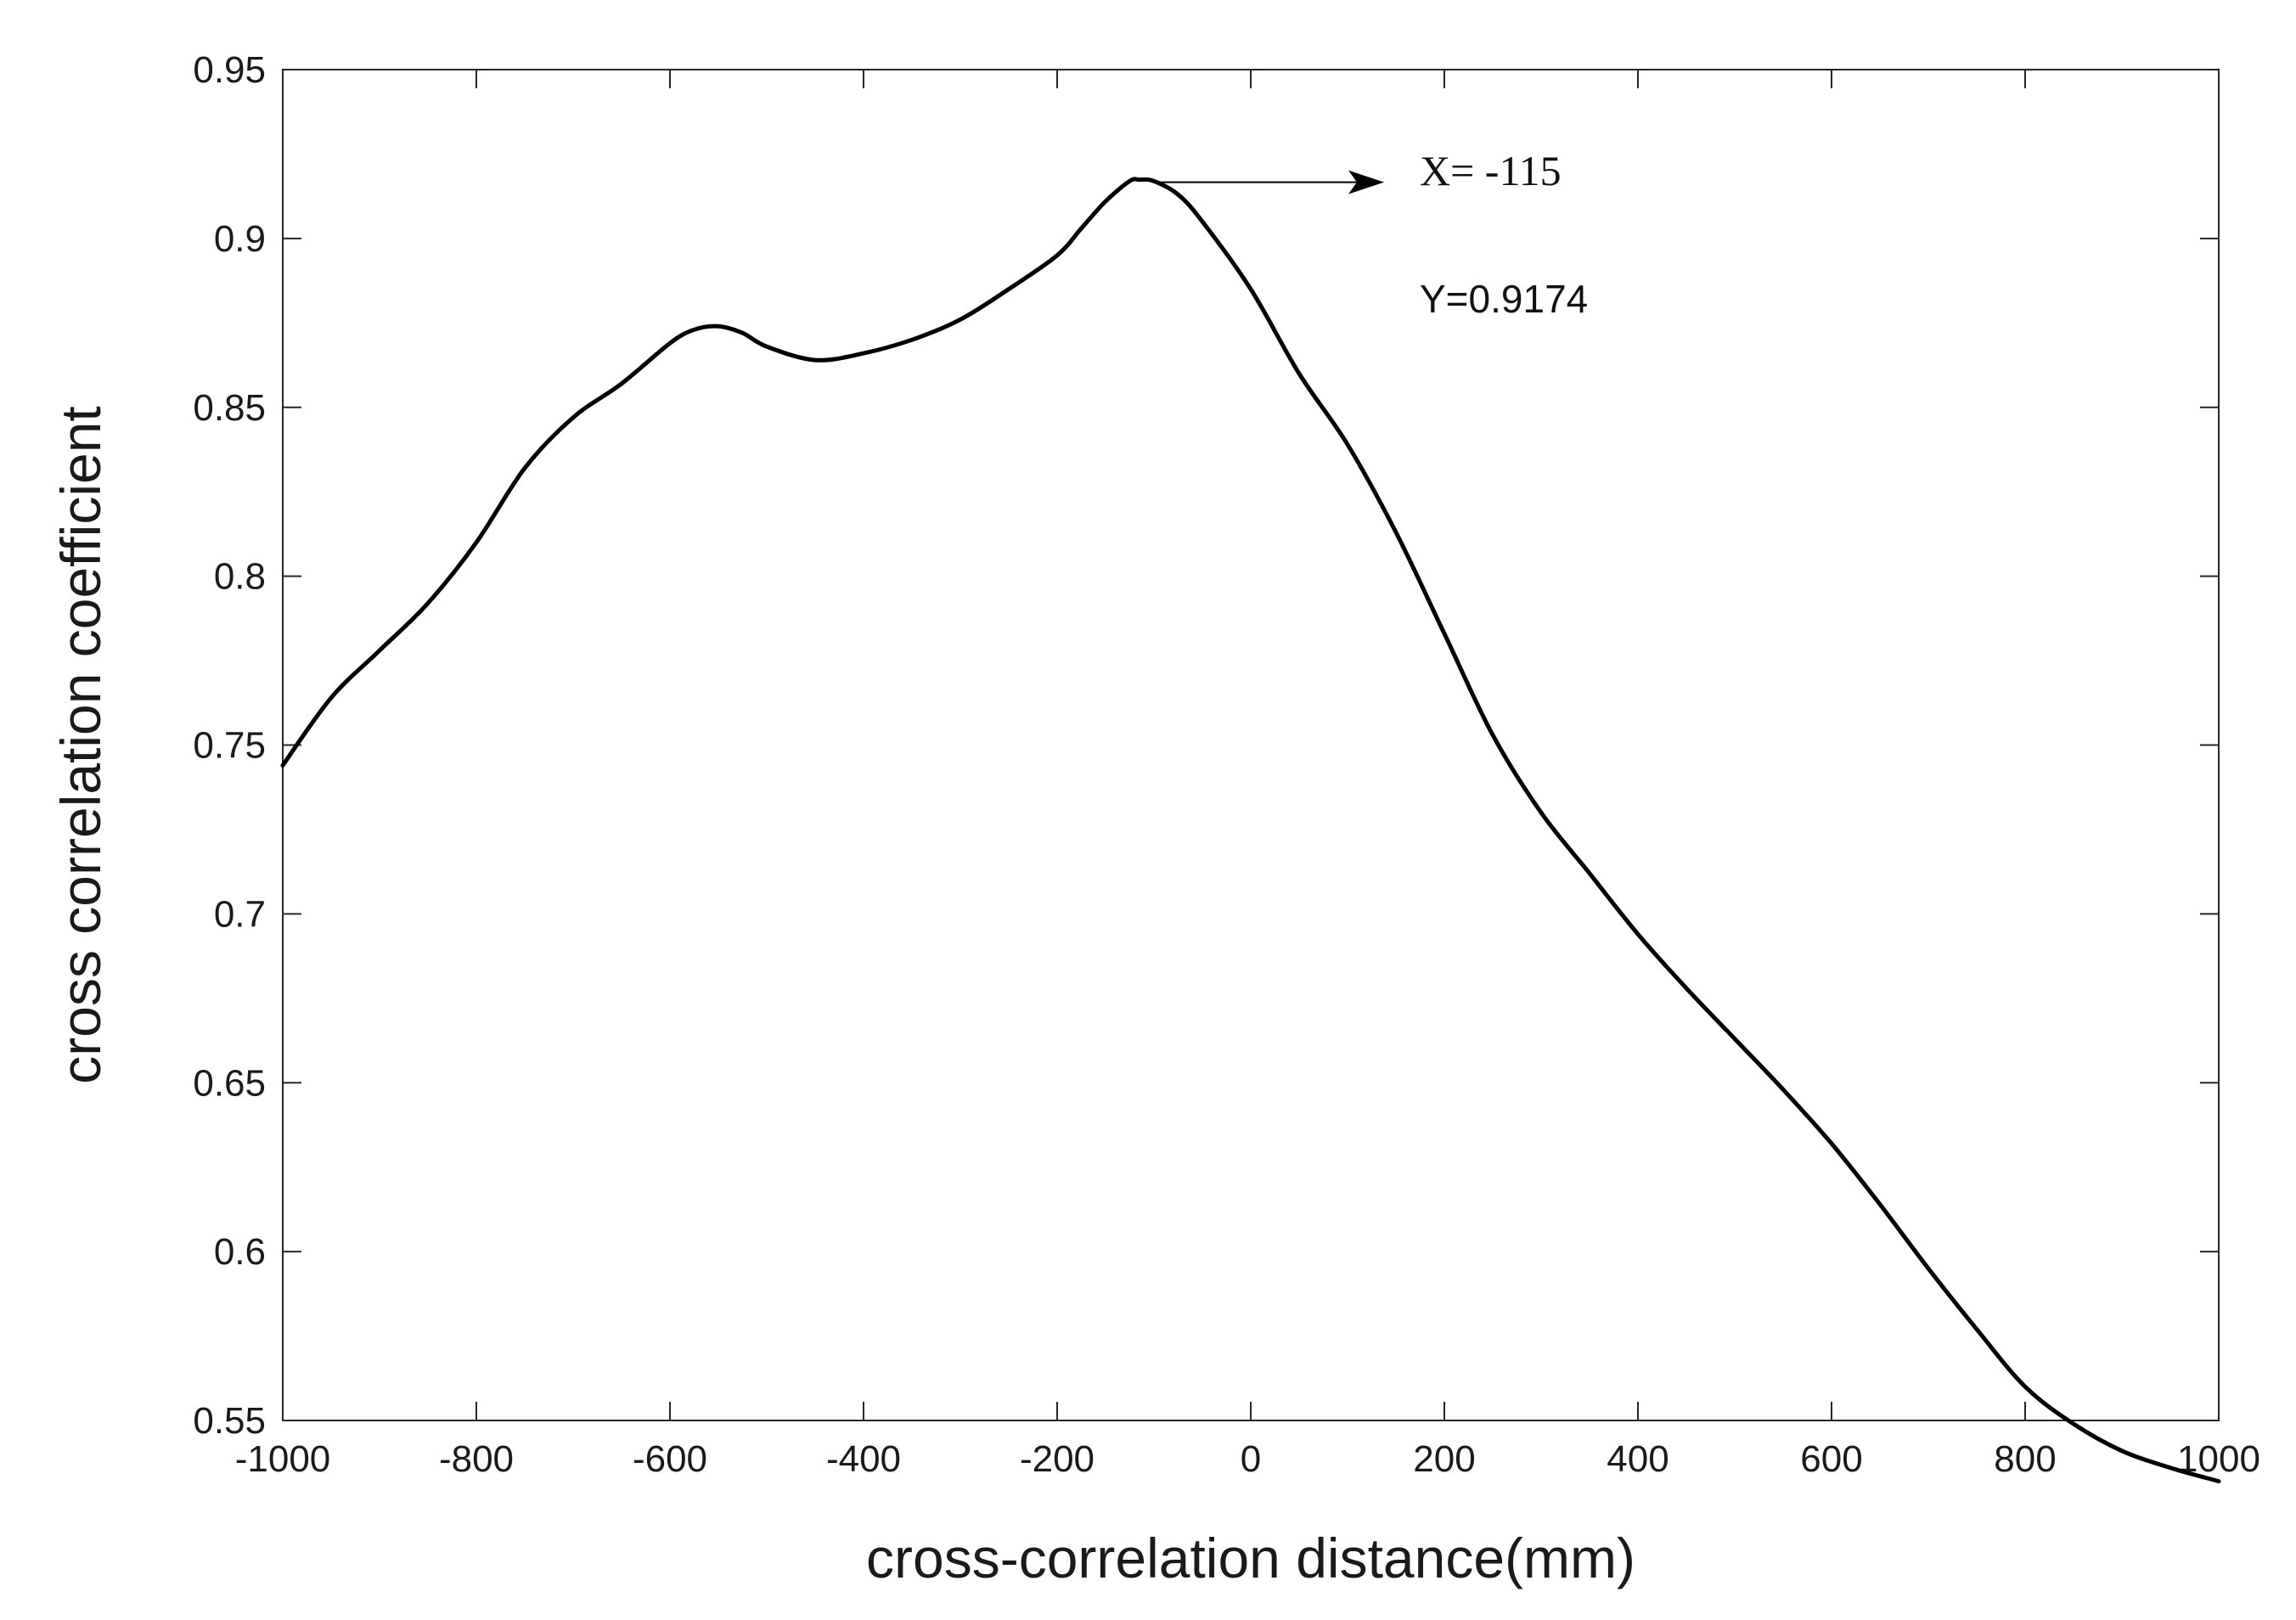 This screenshot has width=2296, height=1620. What do you see at coordinates (1491, 170) in the screenshot?
I see `annotation-x-text: X= -115` at bounding box center [1491, 170].